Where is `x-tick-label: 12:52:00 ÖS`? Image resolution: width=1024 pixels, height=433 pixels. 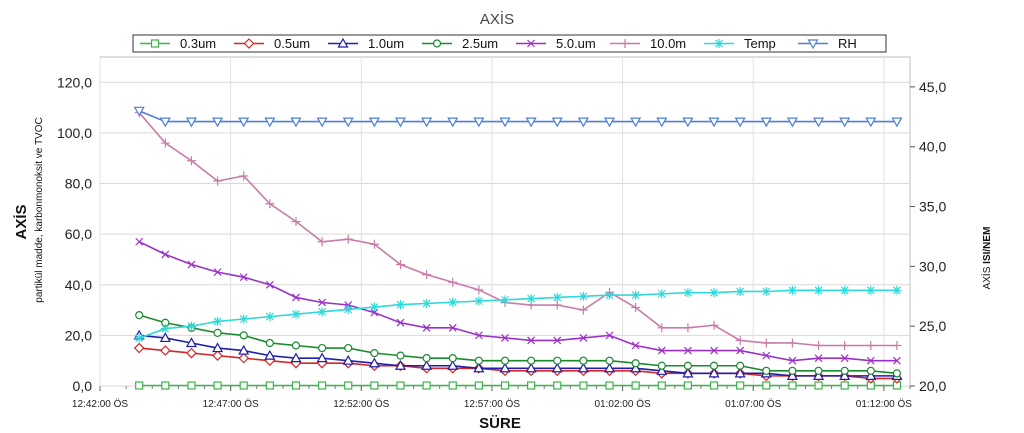
x-tick-label: 12:52:00 ÖS is located at coordinates (361, 404).